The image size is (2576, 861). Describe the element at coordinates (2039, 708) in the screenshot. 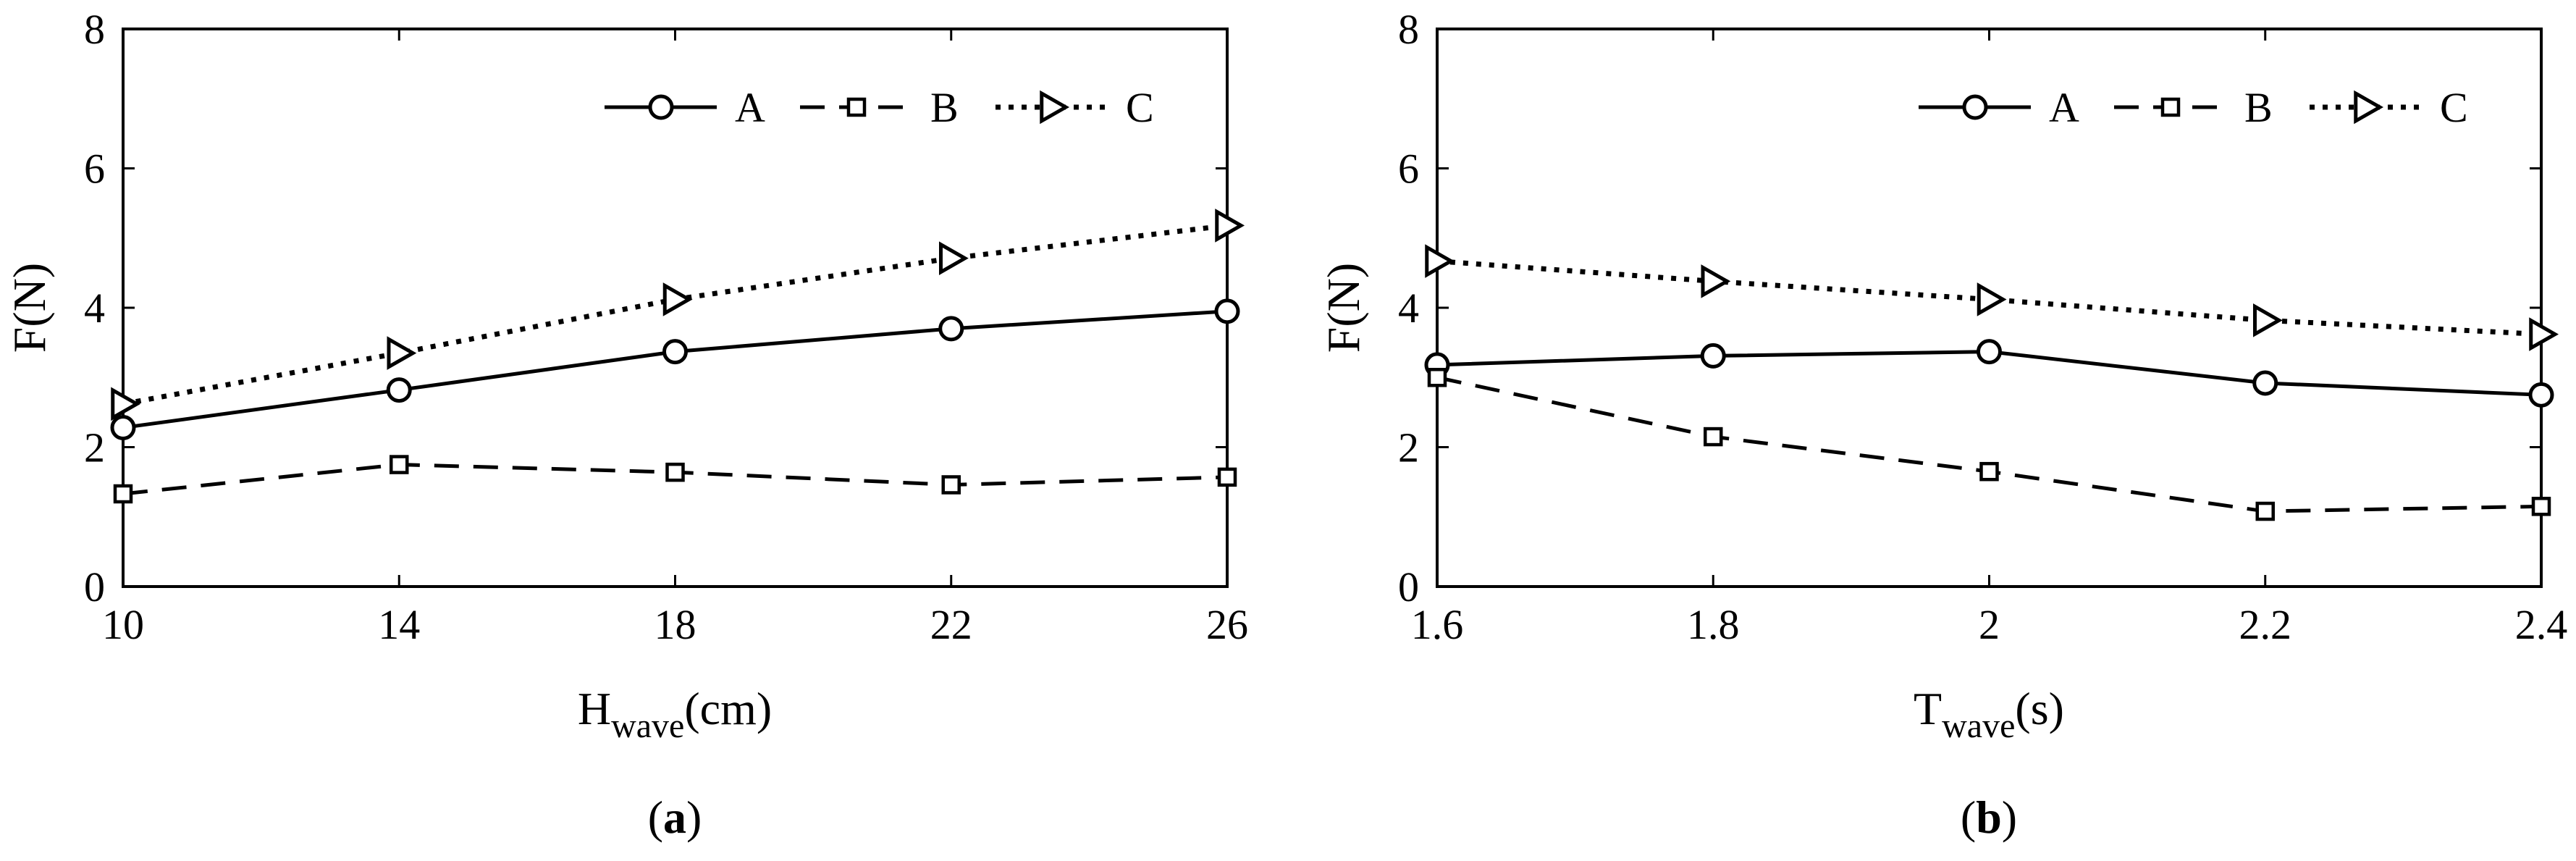

I see `x-axis-label-unit: (s)` at that location.